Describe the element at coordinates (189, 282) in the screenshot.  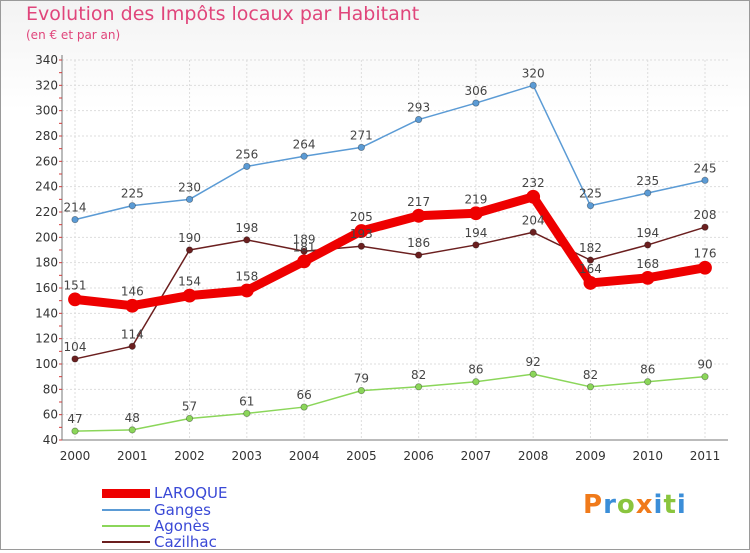
I see `data-label: 154` at that location.